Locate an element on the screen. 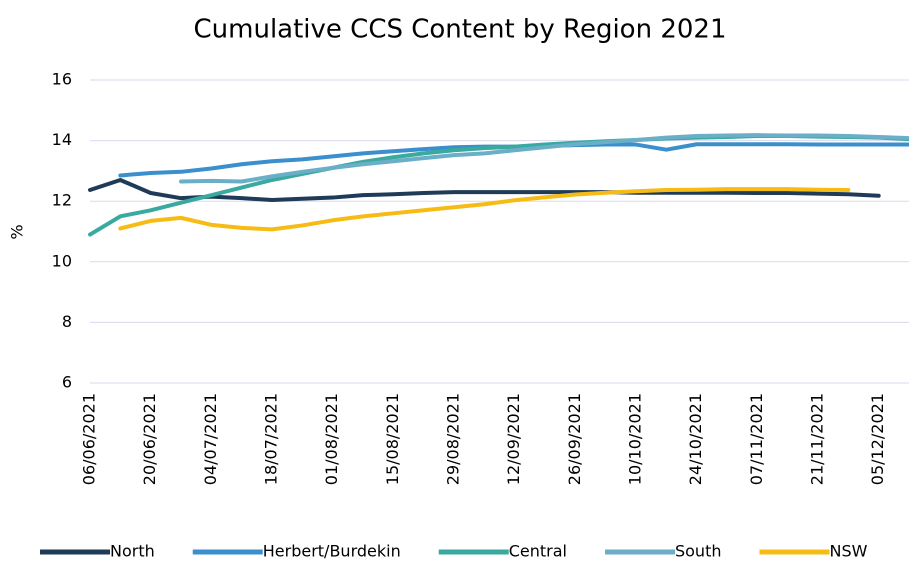  x-tick-label: 01/08/2021 is located at coordinates (331, 439).